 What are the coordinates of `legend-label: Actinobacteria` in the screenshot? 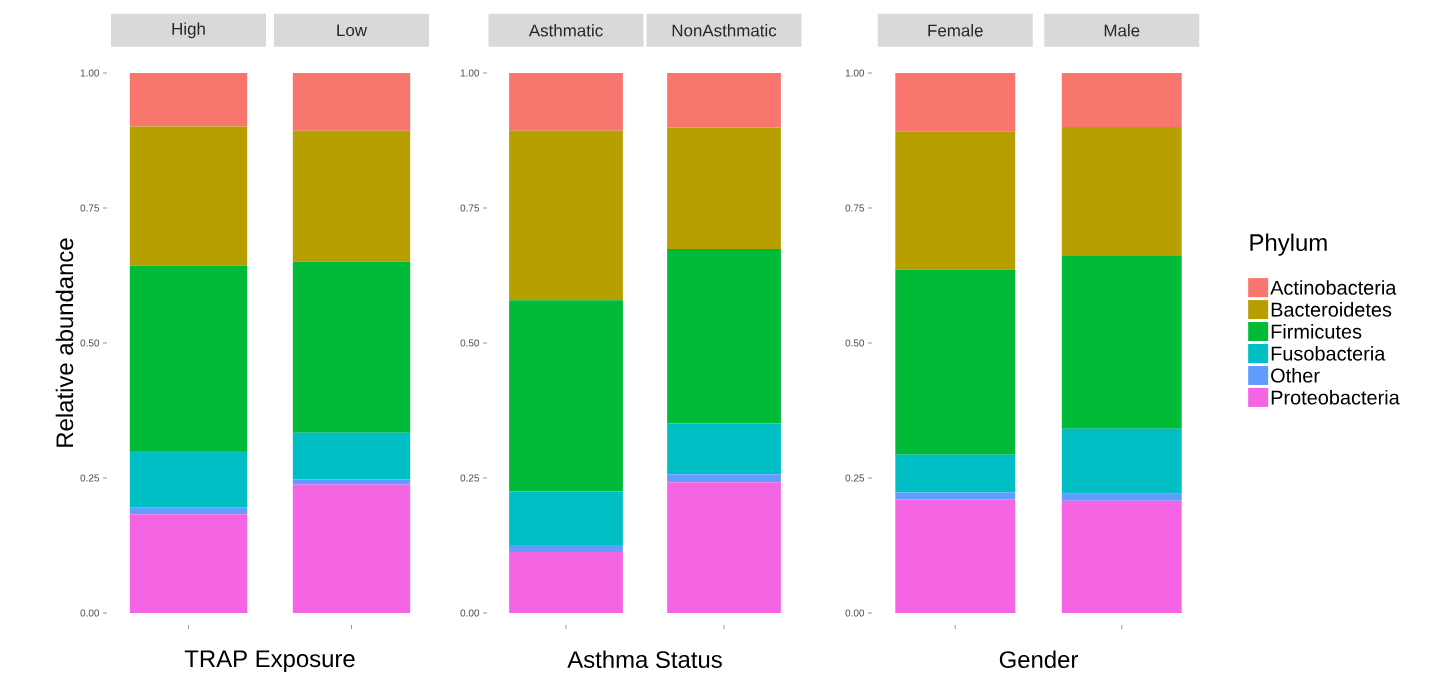 It's located at (1333, 287).